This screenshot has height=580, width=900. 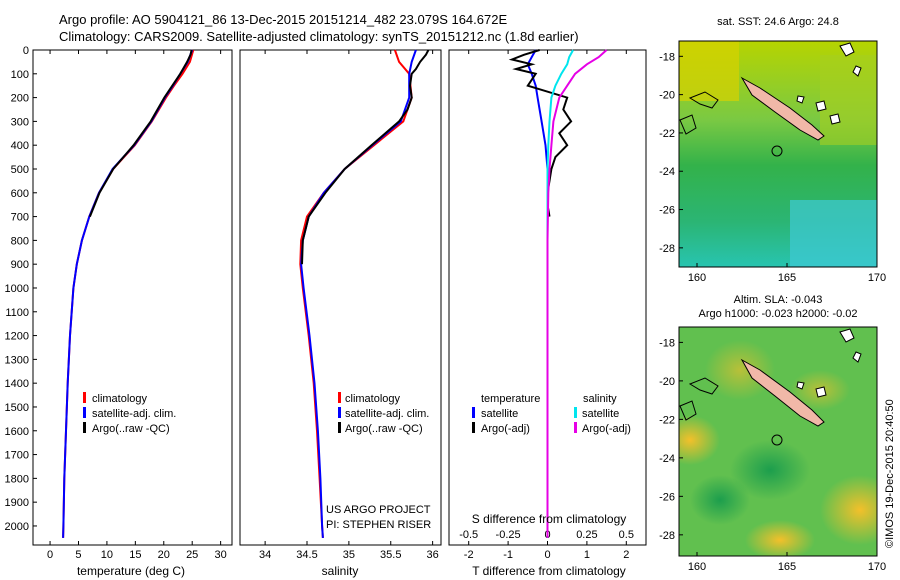 What do you see at coordinates (575, 427) in the screenshot?
I see `legend-mark-s-argo` at bounding box center [575, 427].